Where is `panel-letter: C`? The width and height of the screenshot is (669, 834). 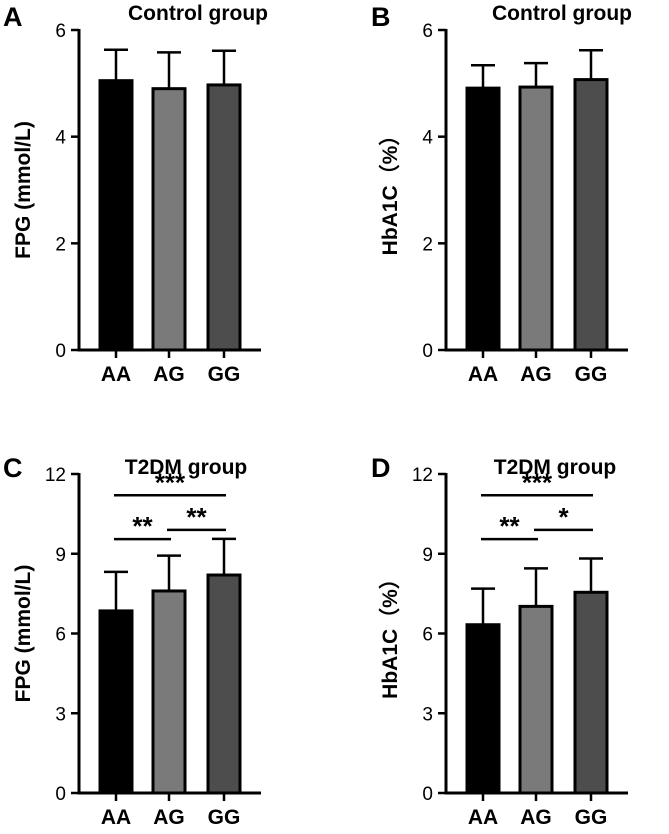 panel-letter: C is located at coordinates (13, 468).